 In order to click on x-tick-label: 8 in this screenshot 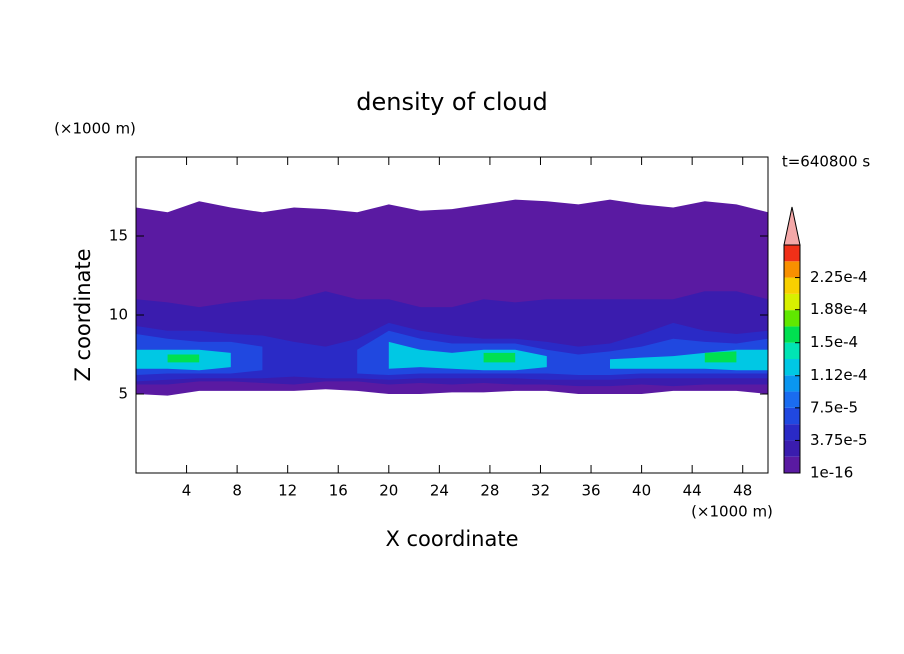, I will do `click(237, 491)`.